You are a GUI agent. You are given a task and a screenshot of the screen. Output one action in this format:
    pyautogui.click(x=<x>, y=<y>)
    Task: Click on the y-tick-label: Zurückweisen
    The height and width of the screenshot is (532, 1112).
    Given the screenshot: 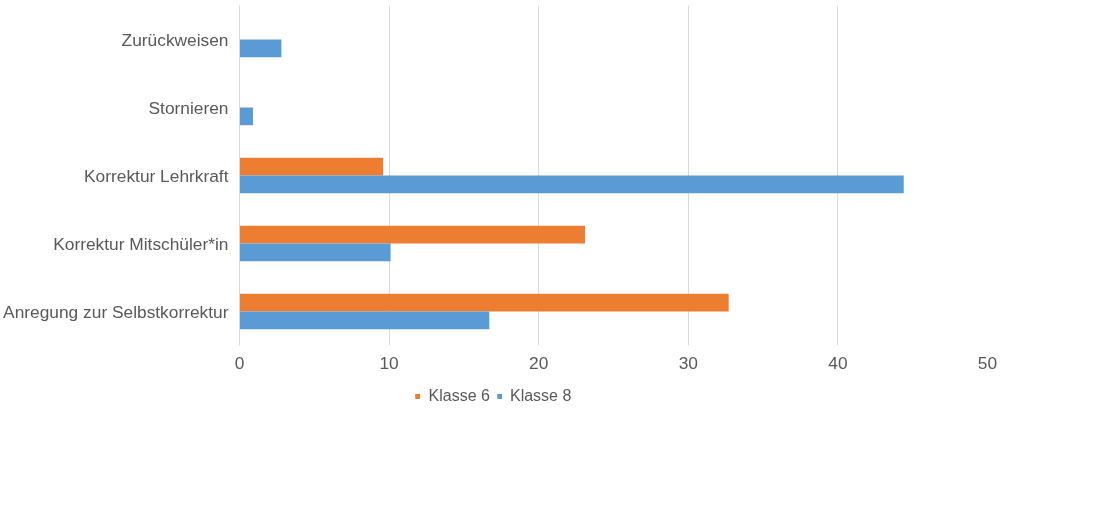 What is the action you would take?
    pyautogui.click(x=175, y=39)
    